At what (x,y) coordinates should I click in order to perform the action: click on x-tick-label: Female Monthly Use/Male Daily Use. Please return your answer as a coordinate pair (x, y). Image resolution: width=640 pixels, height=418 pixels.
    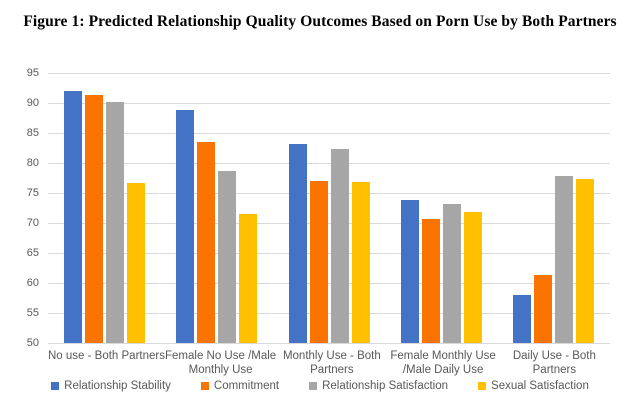
    Looking at the image, I should click on (442, 363).